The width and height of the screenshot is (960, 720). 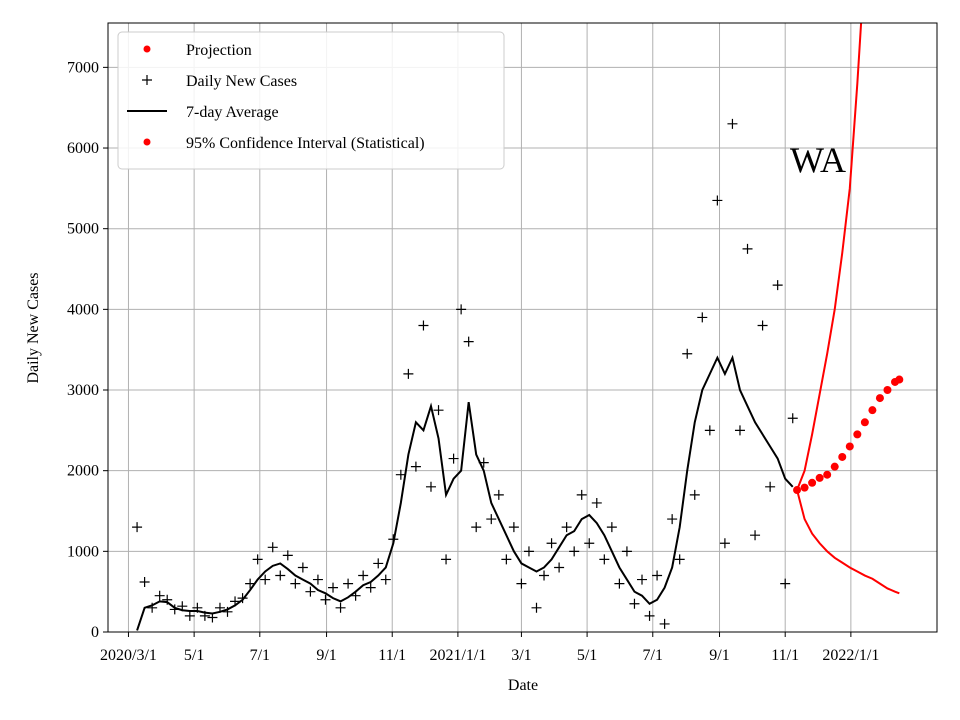 What do you see at coordinates (232, 112) in the screenshot?
I see `legend-label: 7-day Average` at bounding box center [232, 112].